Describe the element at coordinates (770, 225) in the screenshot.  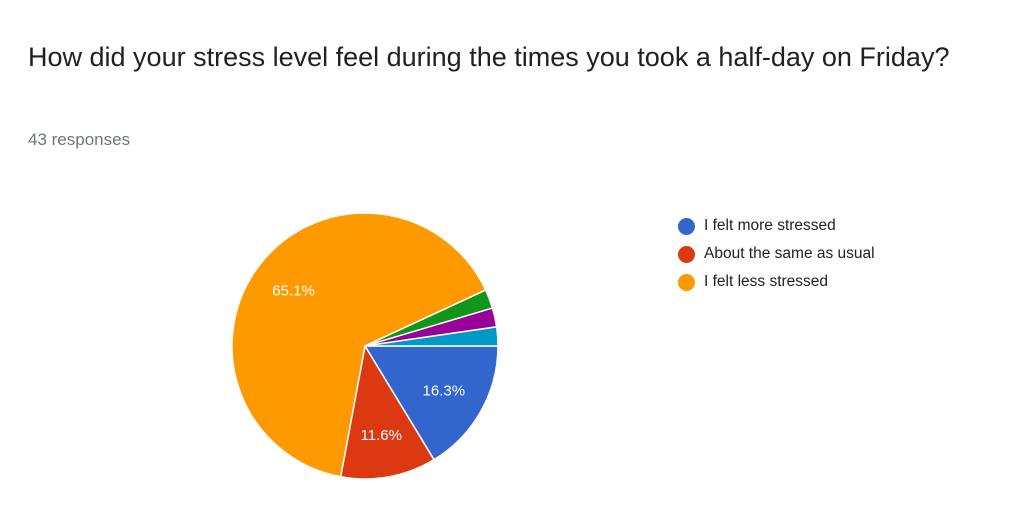
I see `legend-label: I felt more stressed` at that location.